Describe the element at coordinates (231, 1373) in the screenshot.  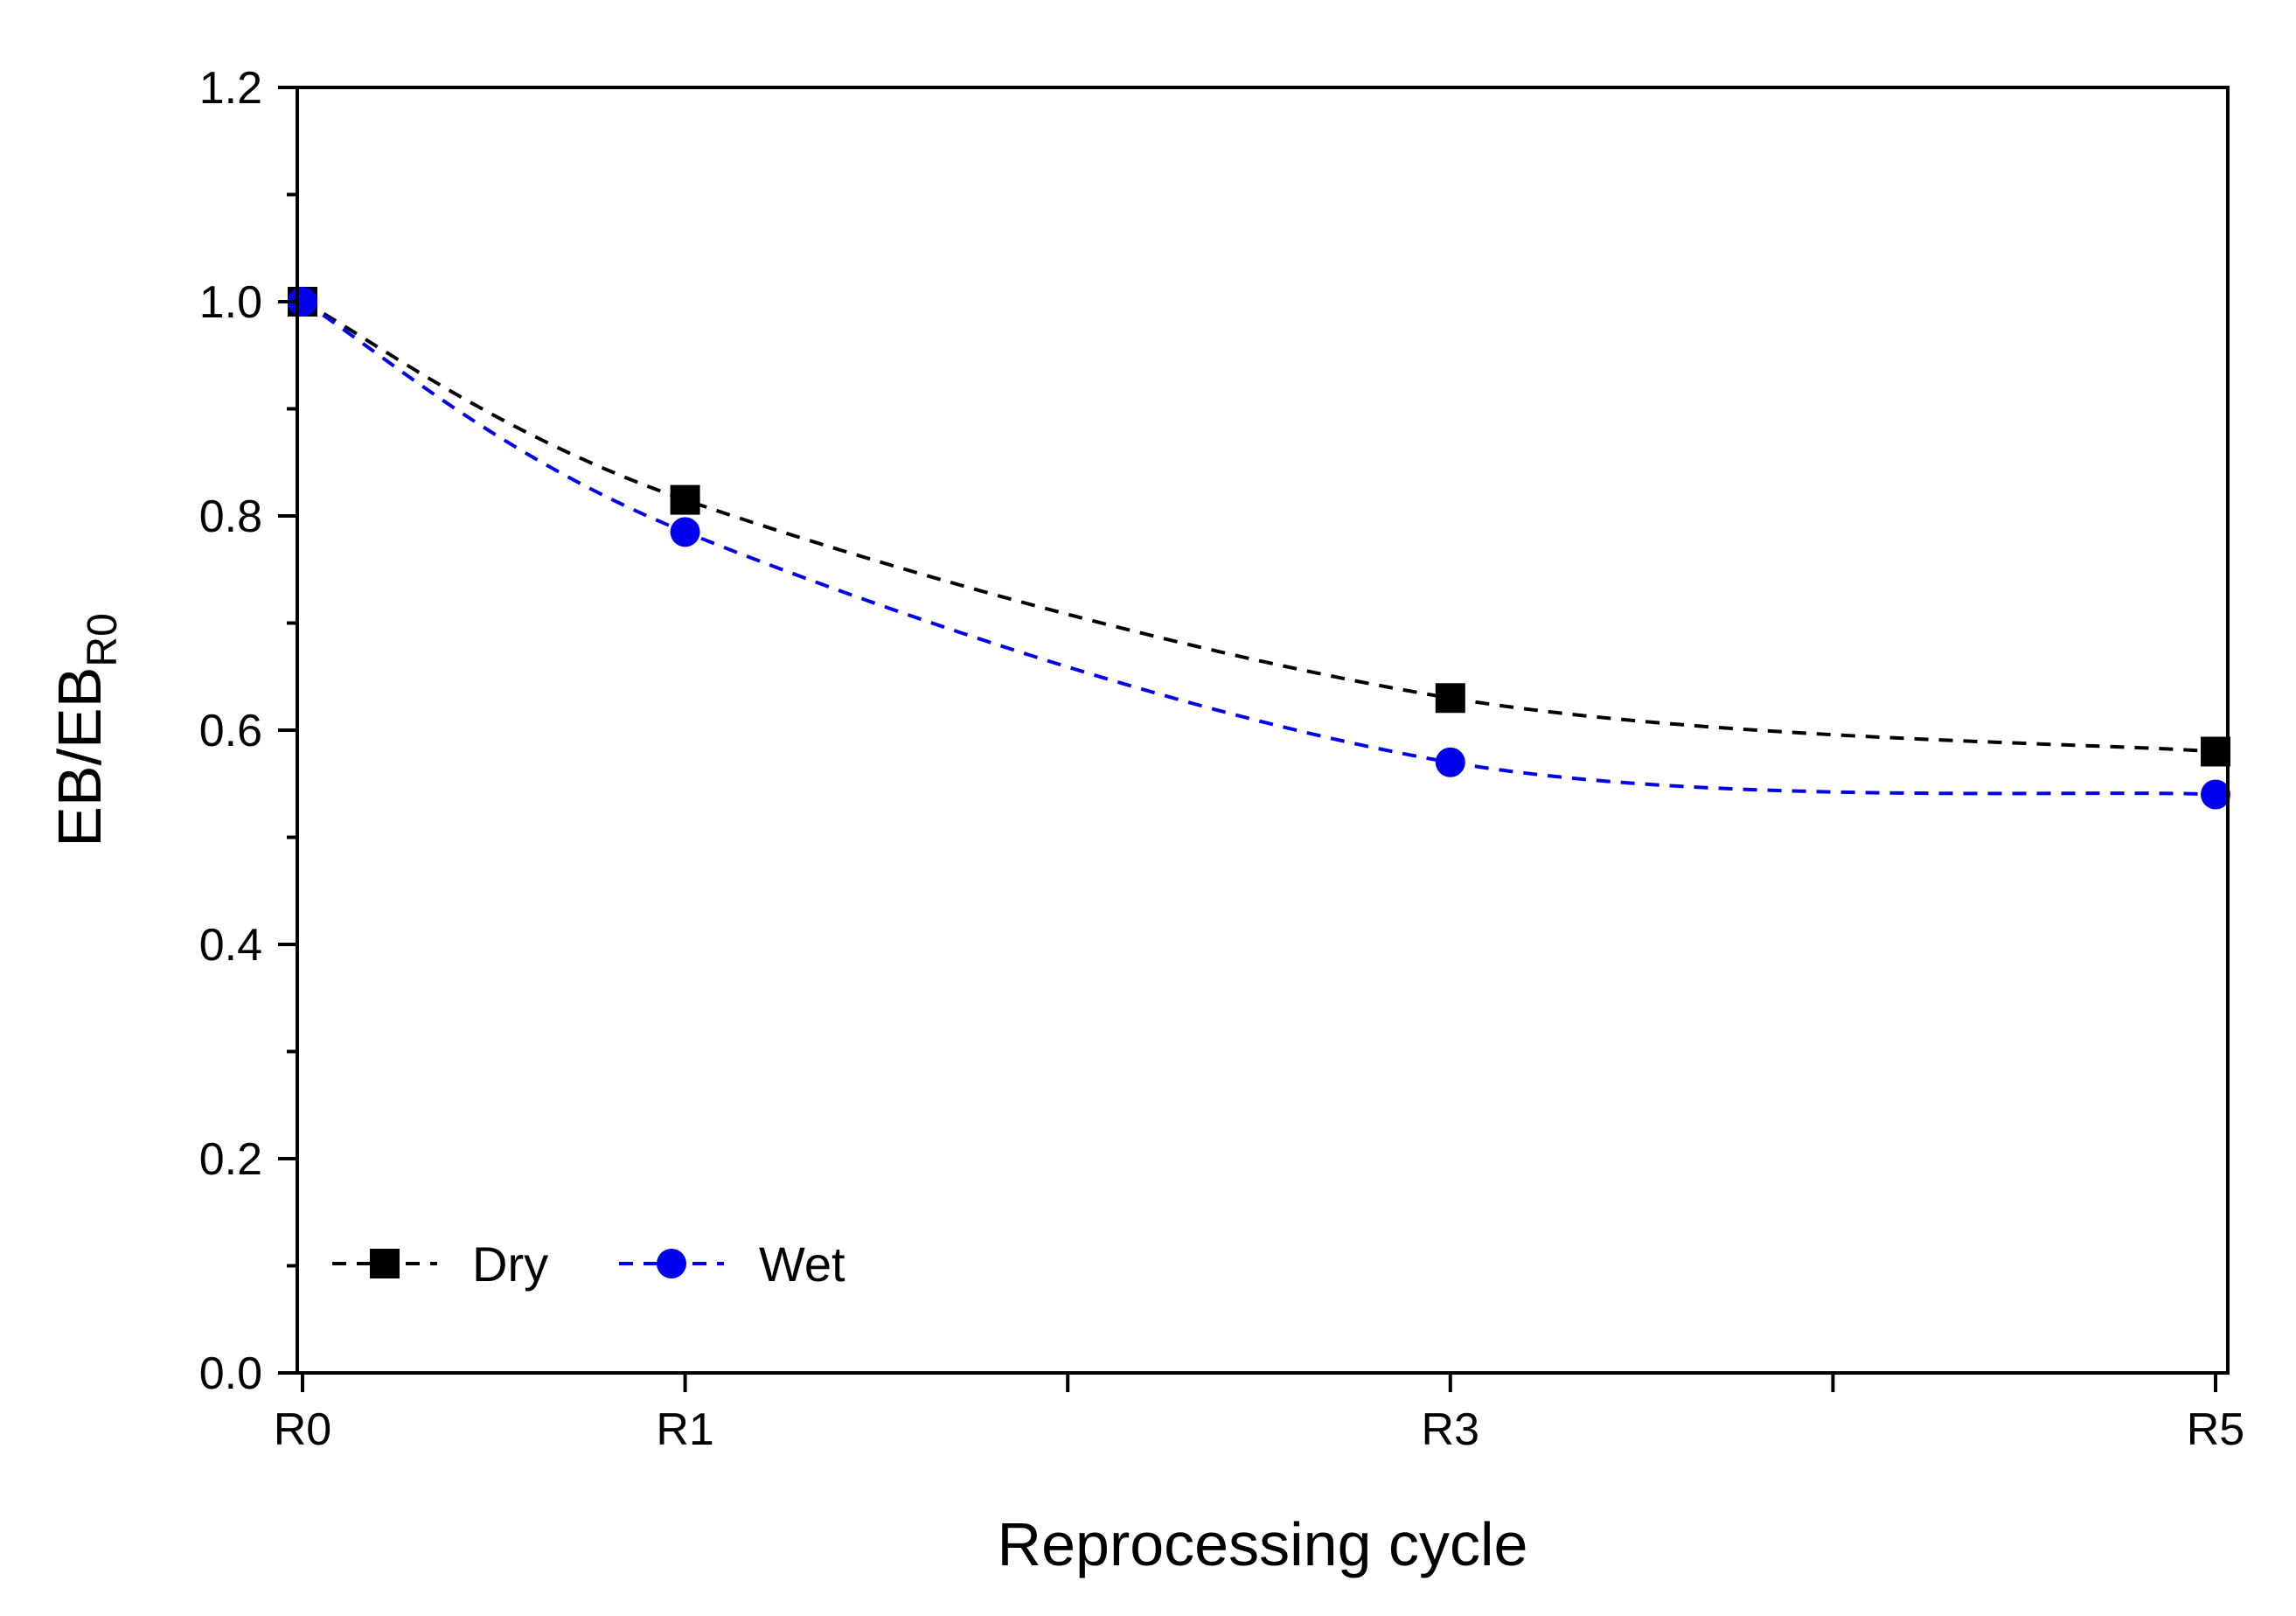
I see `y-tick-label: 0.0` at that location.